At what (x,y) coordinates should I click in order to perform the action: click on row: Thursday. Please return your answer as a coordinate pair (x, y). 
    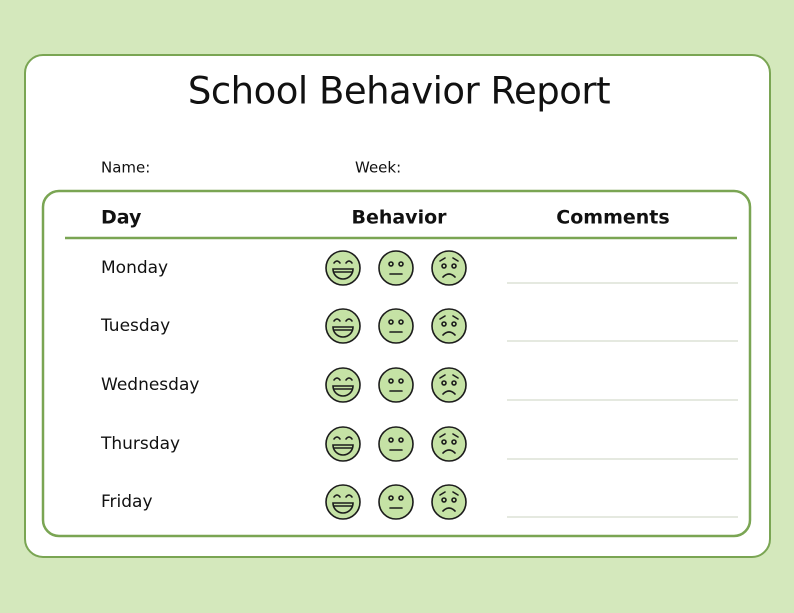
    Looking at the image, I should click on (419, 444).